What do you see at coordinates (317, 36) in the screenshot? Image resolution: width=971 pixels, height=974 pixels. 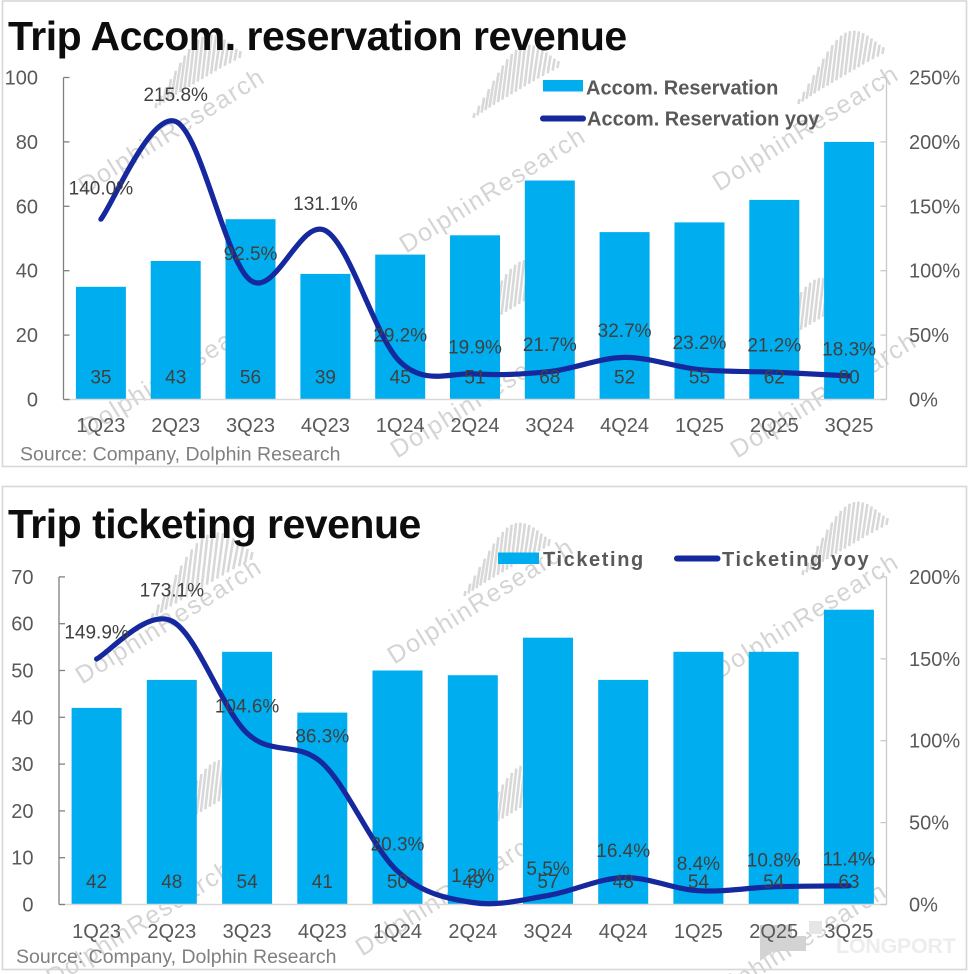 I see `svg-text:Trip Accom. reservation revenu: Trip Accom. reservation revenue` at bounding box center [317, 36].